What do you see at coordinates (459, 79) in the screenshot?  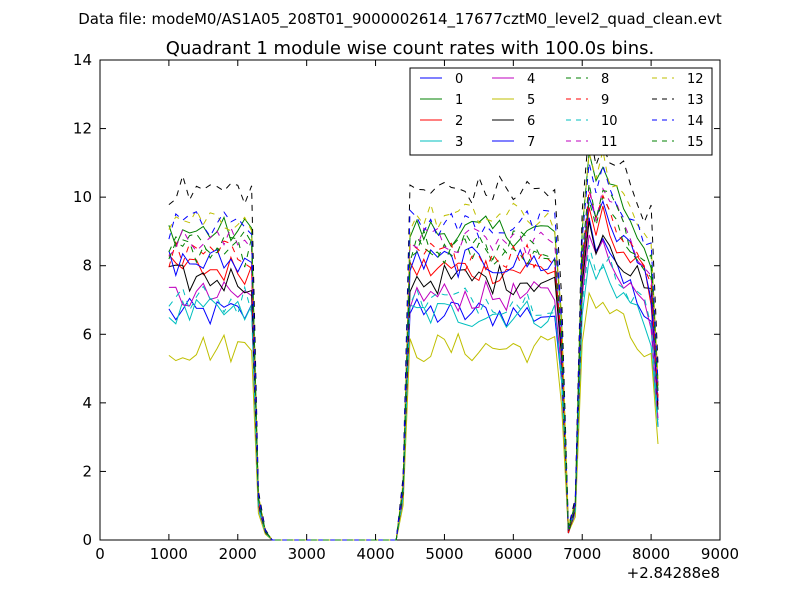 I see `legend-label-0: 0` at bounding box center [459, 79].